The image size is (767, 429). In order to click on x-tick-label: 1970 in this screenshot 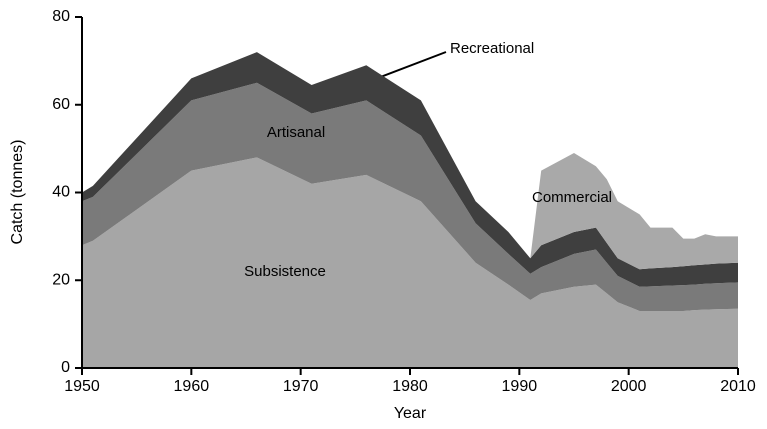, I will do `click(301, 386)`.